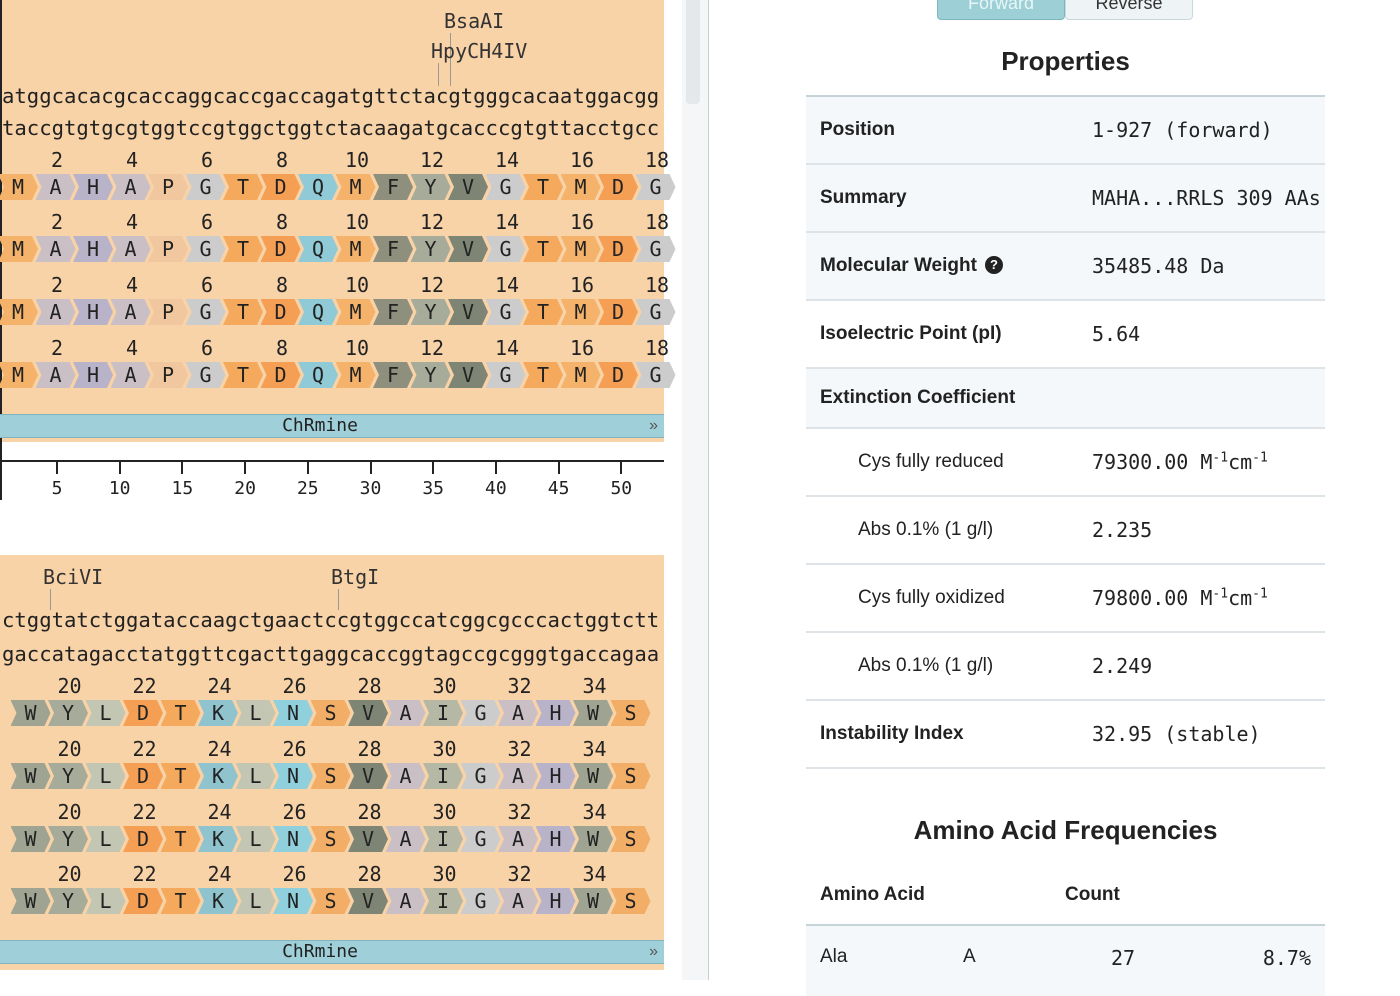 This screenshot has height=996, width=1400. Describe the element at coordinates (1129, 10) in the screenshot. I see `tab-reverse: Reverse` at that location.